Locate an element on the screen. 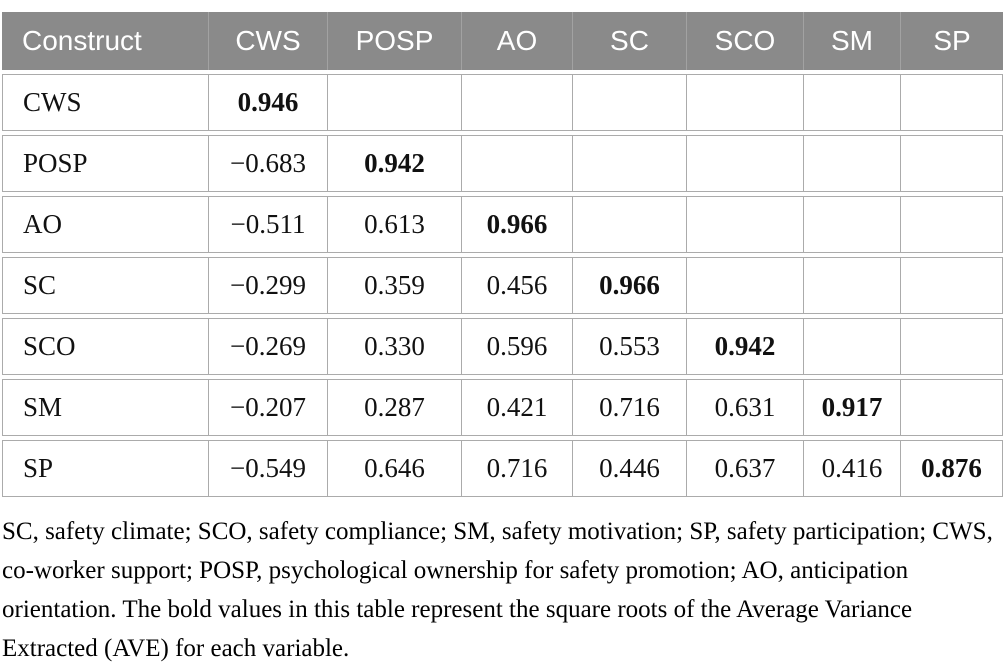 This screenshot has width=1005, height=671. table-cell: 0.553 is located at coordinates (630, 346).